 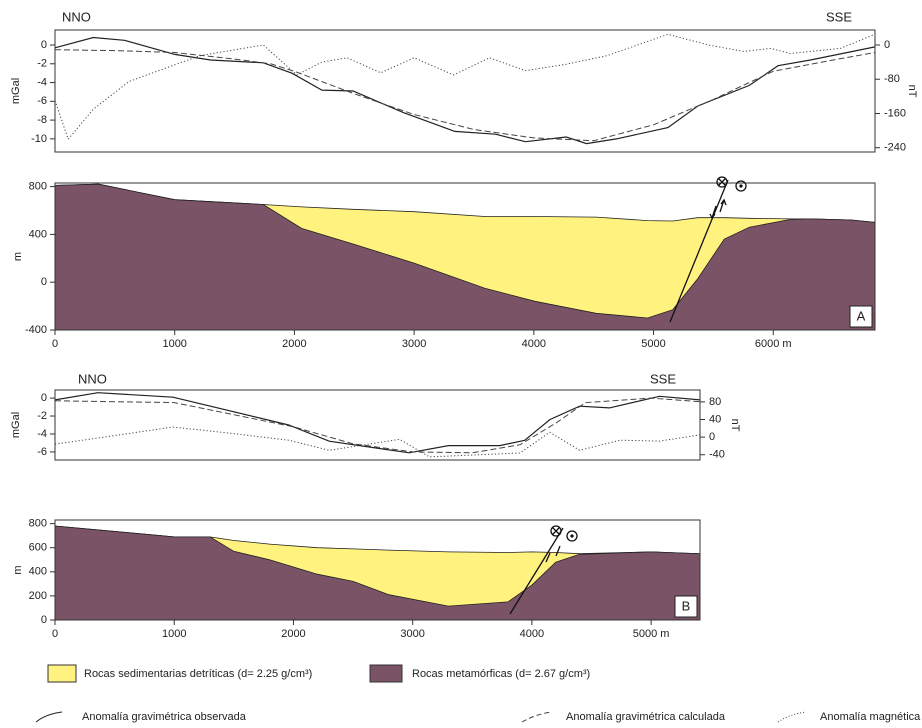 What do you see at coordinates (892, 79) in the screenshot?
I see `y2-tick-label: -80` at bounding box center [892, 79].